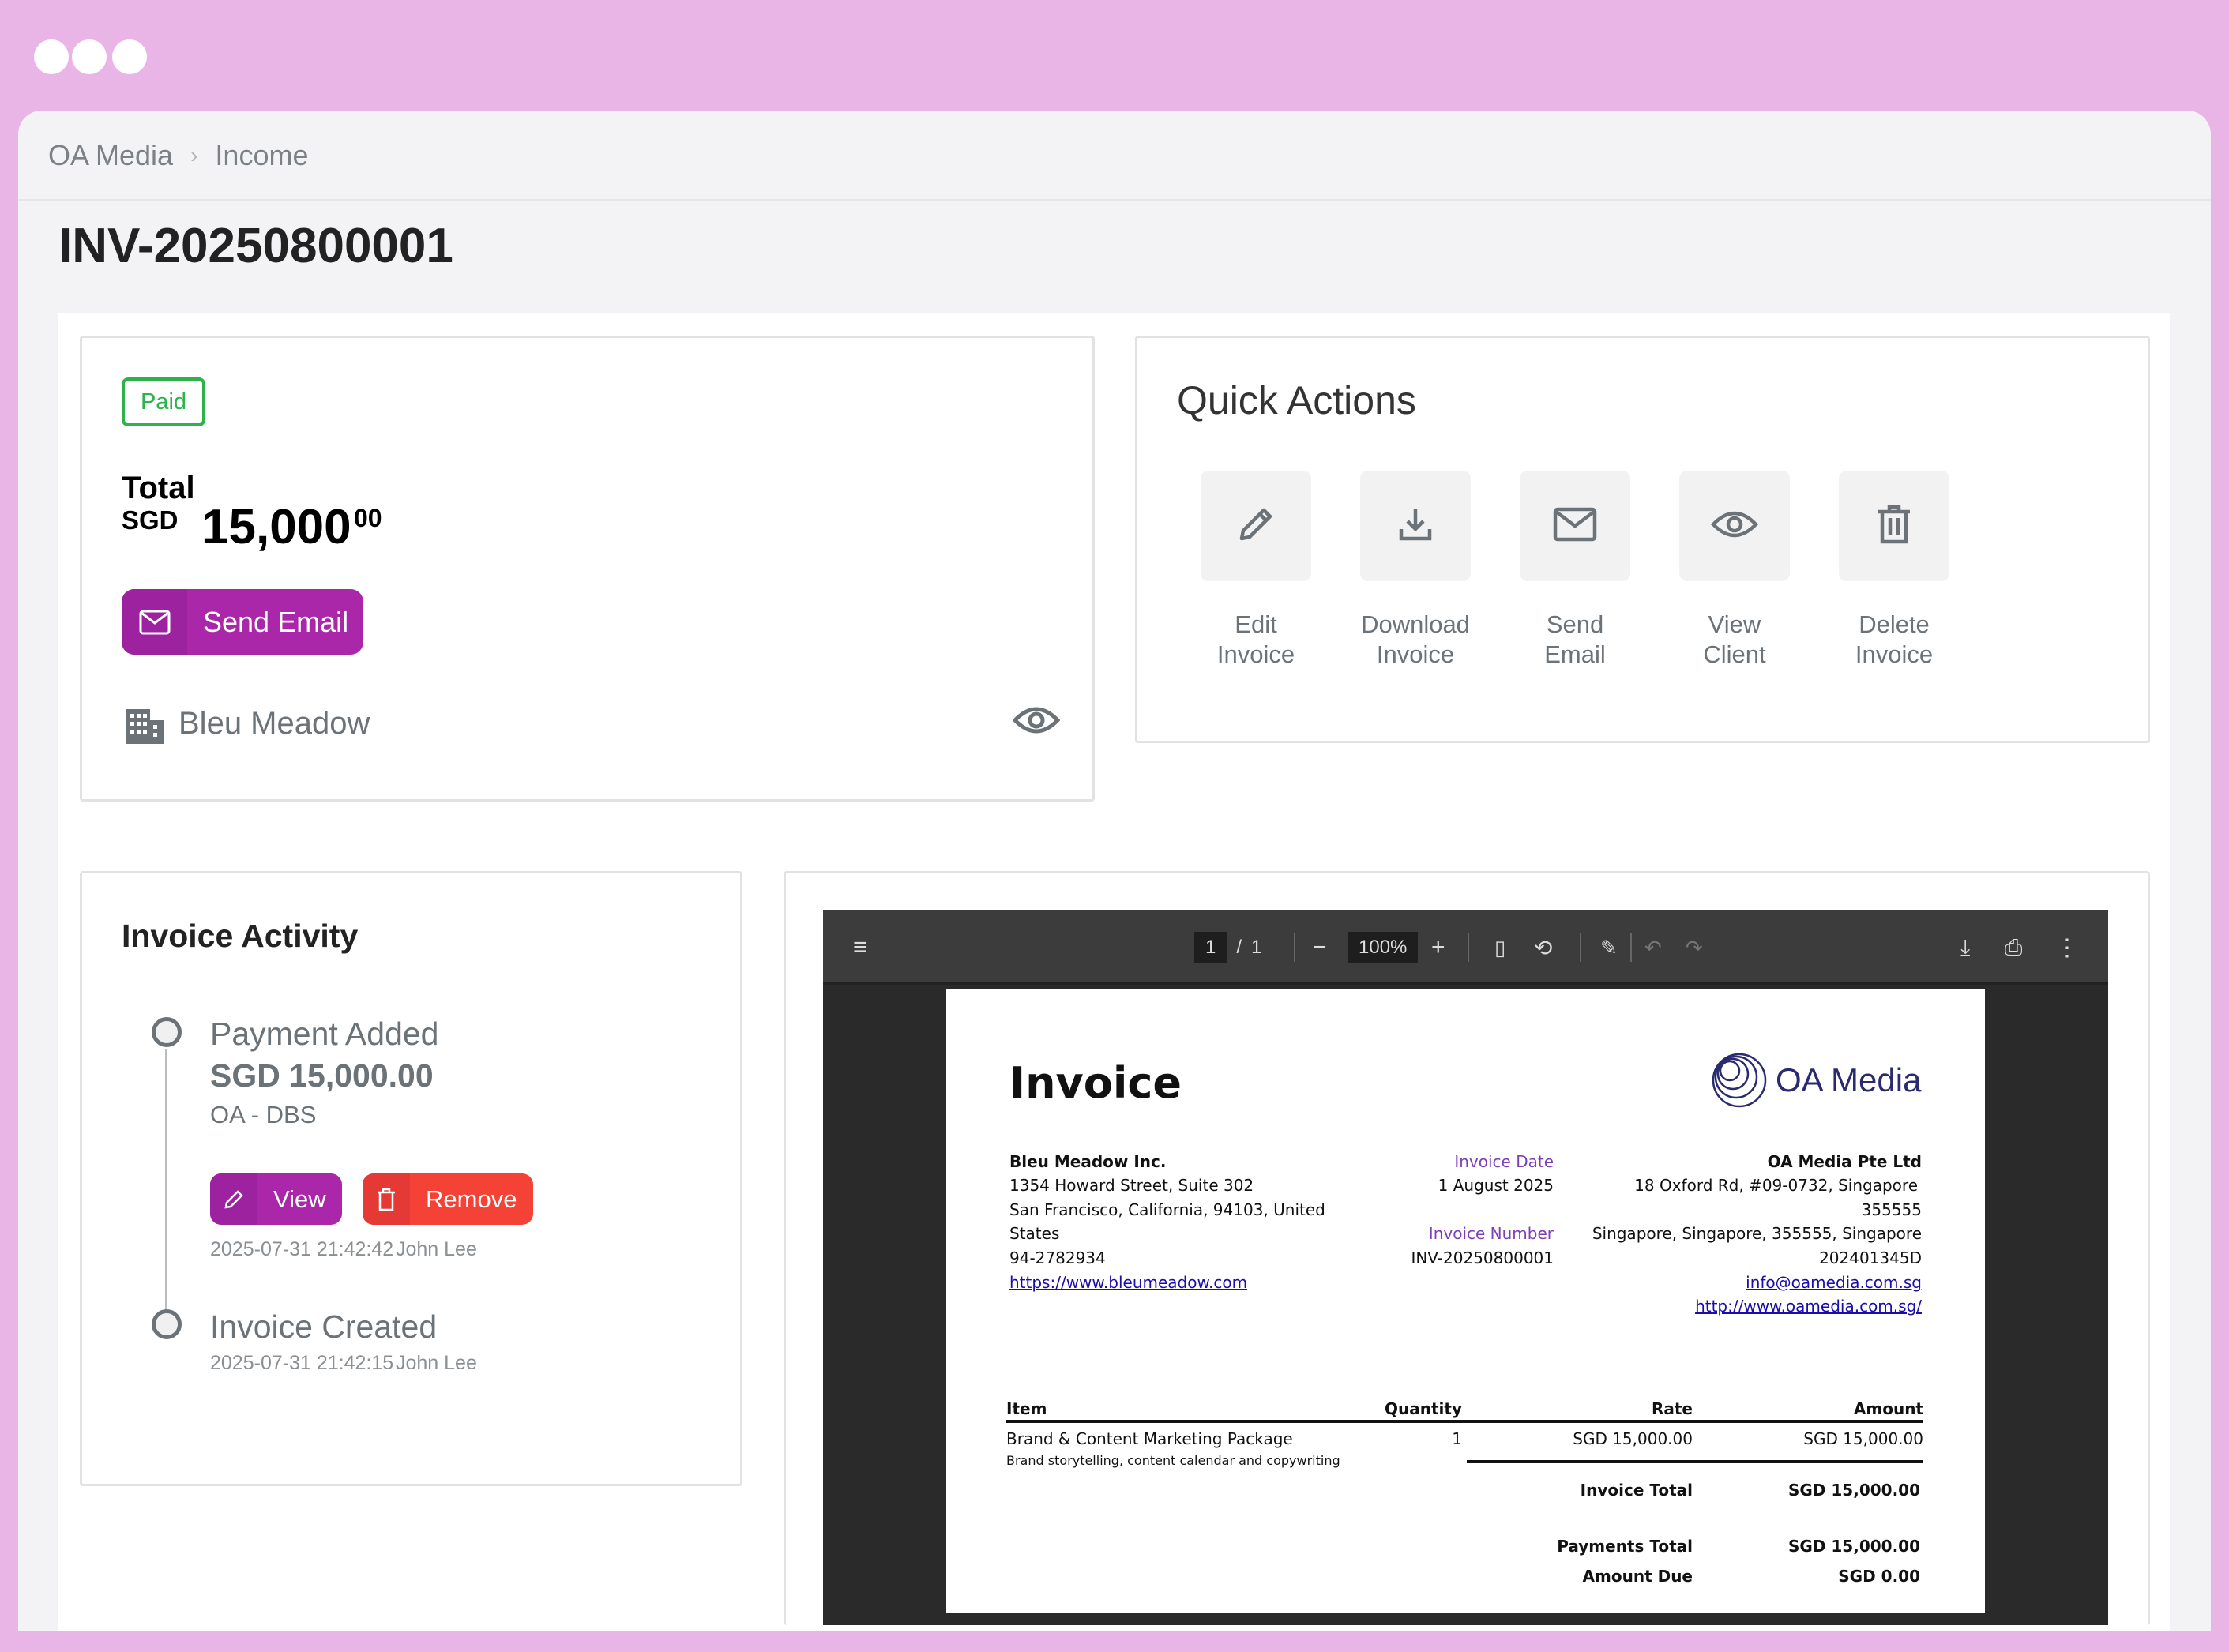 The image size is (2229, 1652). What do you see at coordinates (1423, 1408) in the screenshot?
I see `table-header-quantity: Quantity` at bounding box center [1423, 1408].